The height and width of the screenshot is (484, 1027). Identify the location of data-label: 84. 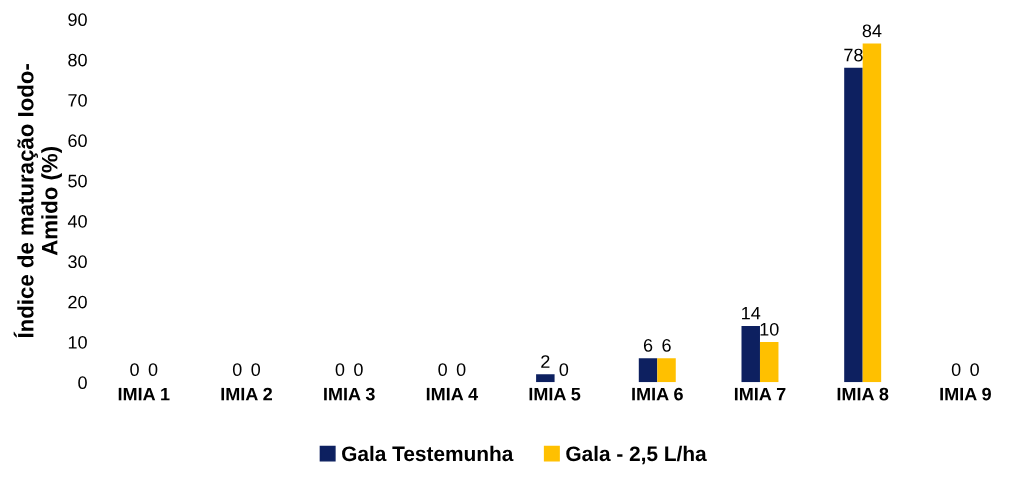
(872, 31).